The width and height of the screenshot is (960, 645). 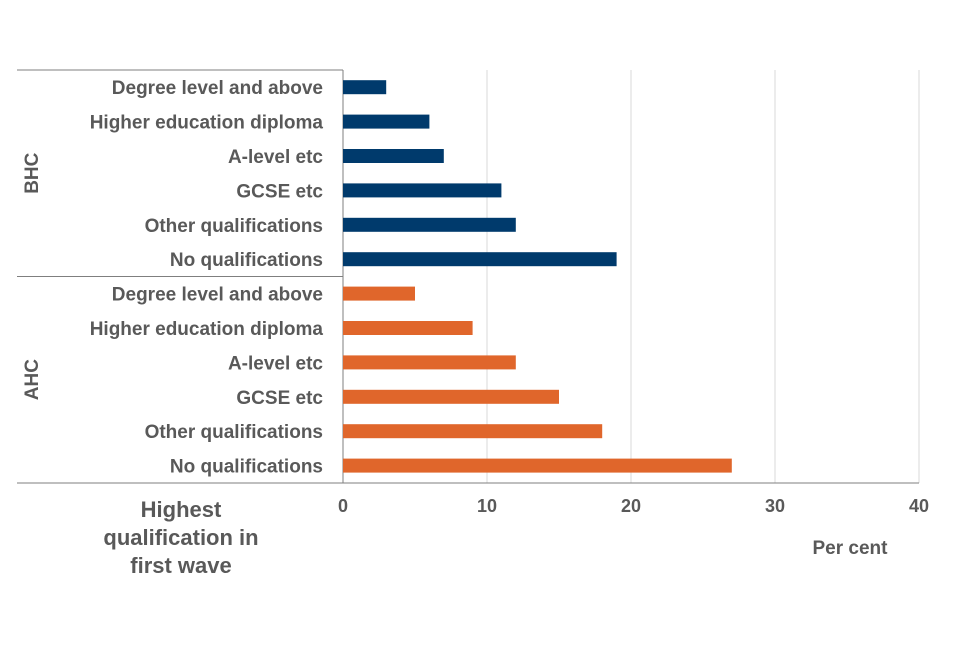 I want to click on y-axis-title-line-2: qualification in, so click(x=181, y=537).